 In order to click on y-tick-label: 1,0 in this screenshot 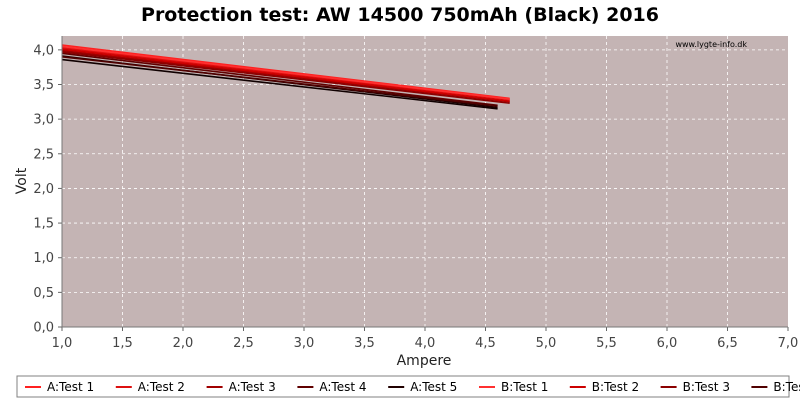, I will do `click(43, 258)`.